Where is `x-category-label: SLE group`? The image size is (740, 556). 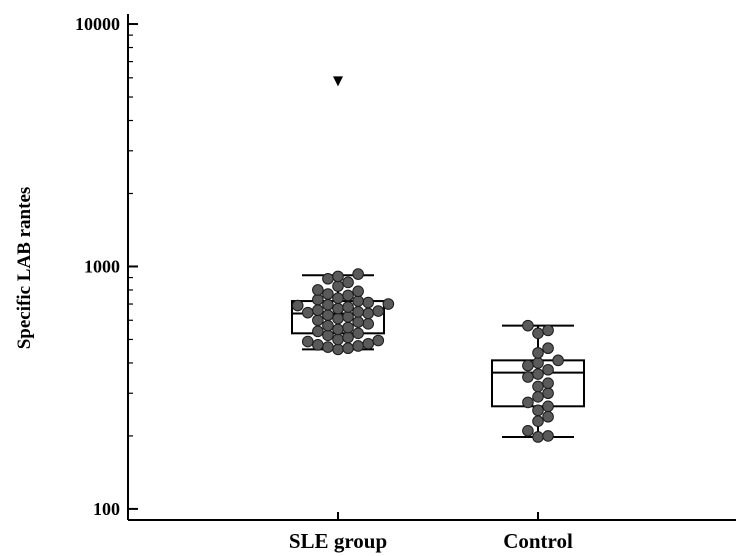
x-category-label: SLE group is located at coordinates (338, 541).